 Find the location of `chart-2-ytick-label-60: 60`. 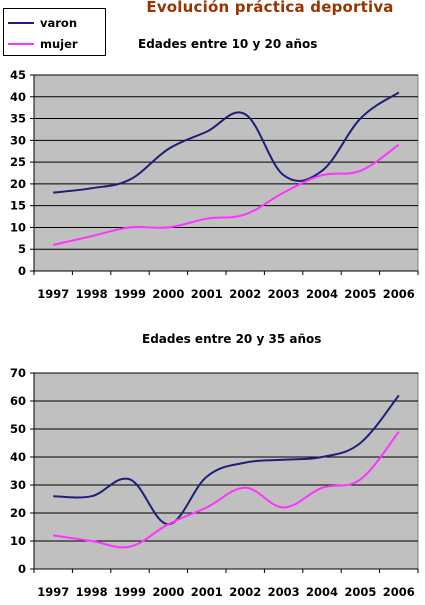

chart-2-ytick-label-60: 60 is located at coordinates (18, 401).